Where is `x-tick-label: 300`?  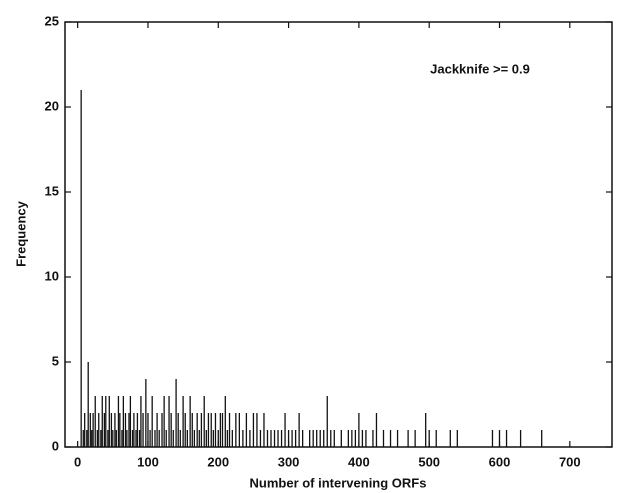 x-tick-label: 300 is located at coordinates (289, 461).